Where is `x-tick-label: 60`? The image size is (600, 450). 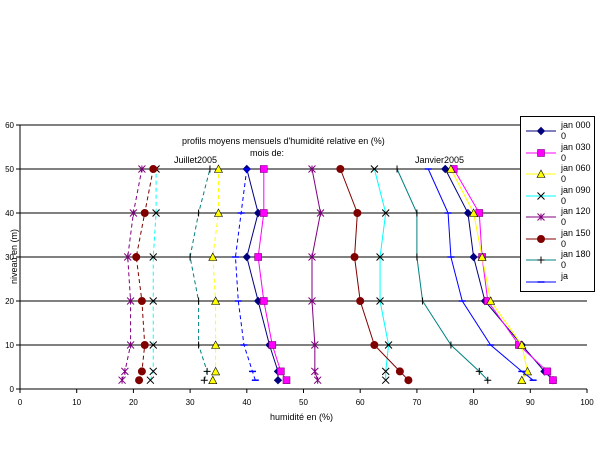 x-tick-label: 60 is located at coordinates (360, 402).